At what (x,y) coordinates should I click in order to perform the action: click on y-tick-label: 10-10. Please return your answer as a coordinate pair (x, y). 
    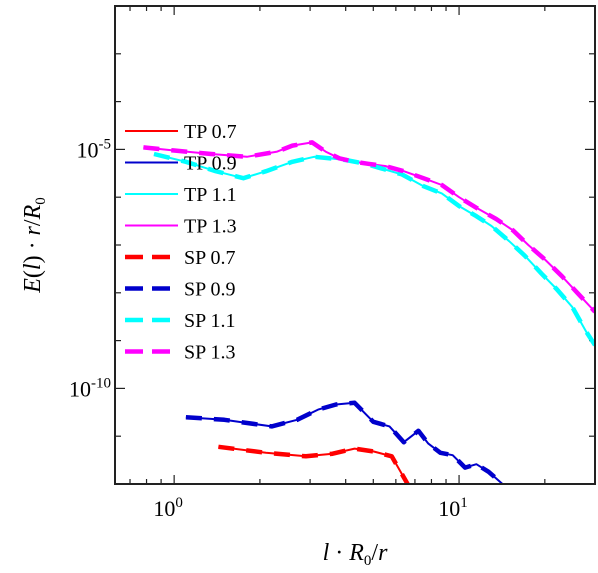
    Looking at the image, I should click on (90, 388).